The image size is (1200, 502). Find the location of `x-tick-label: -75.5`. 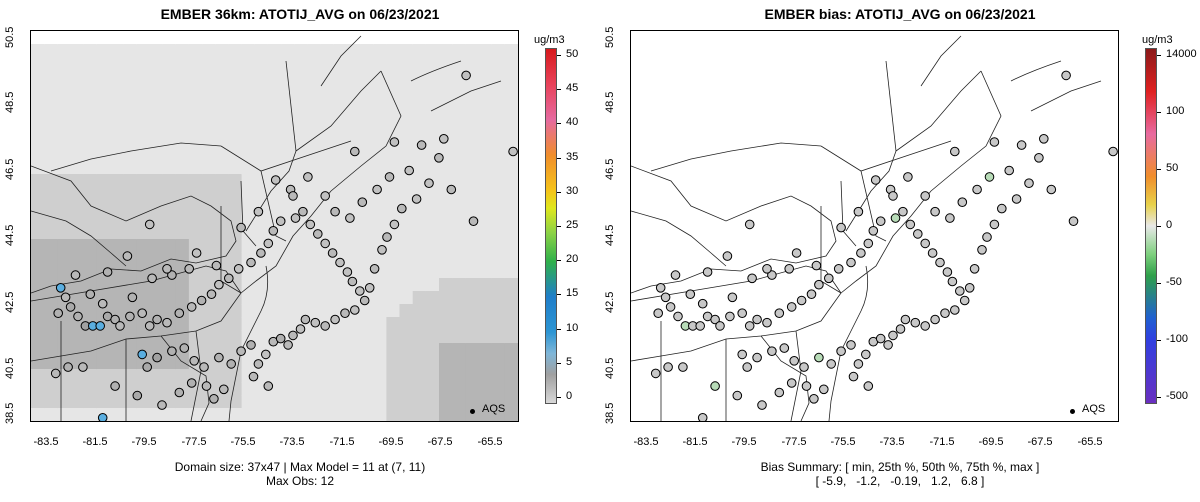

x-tick-label: -75.5 is located at coordinates (243, 442).